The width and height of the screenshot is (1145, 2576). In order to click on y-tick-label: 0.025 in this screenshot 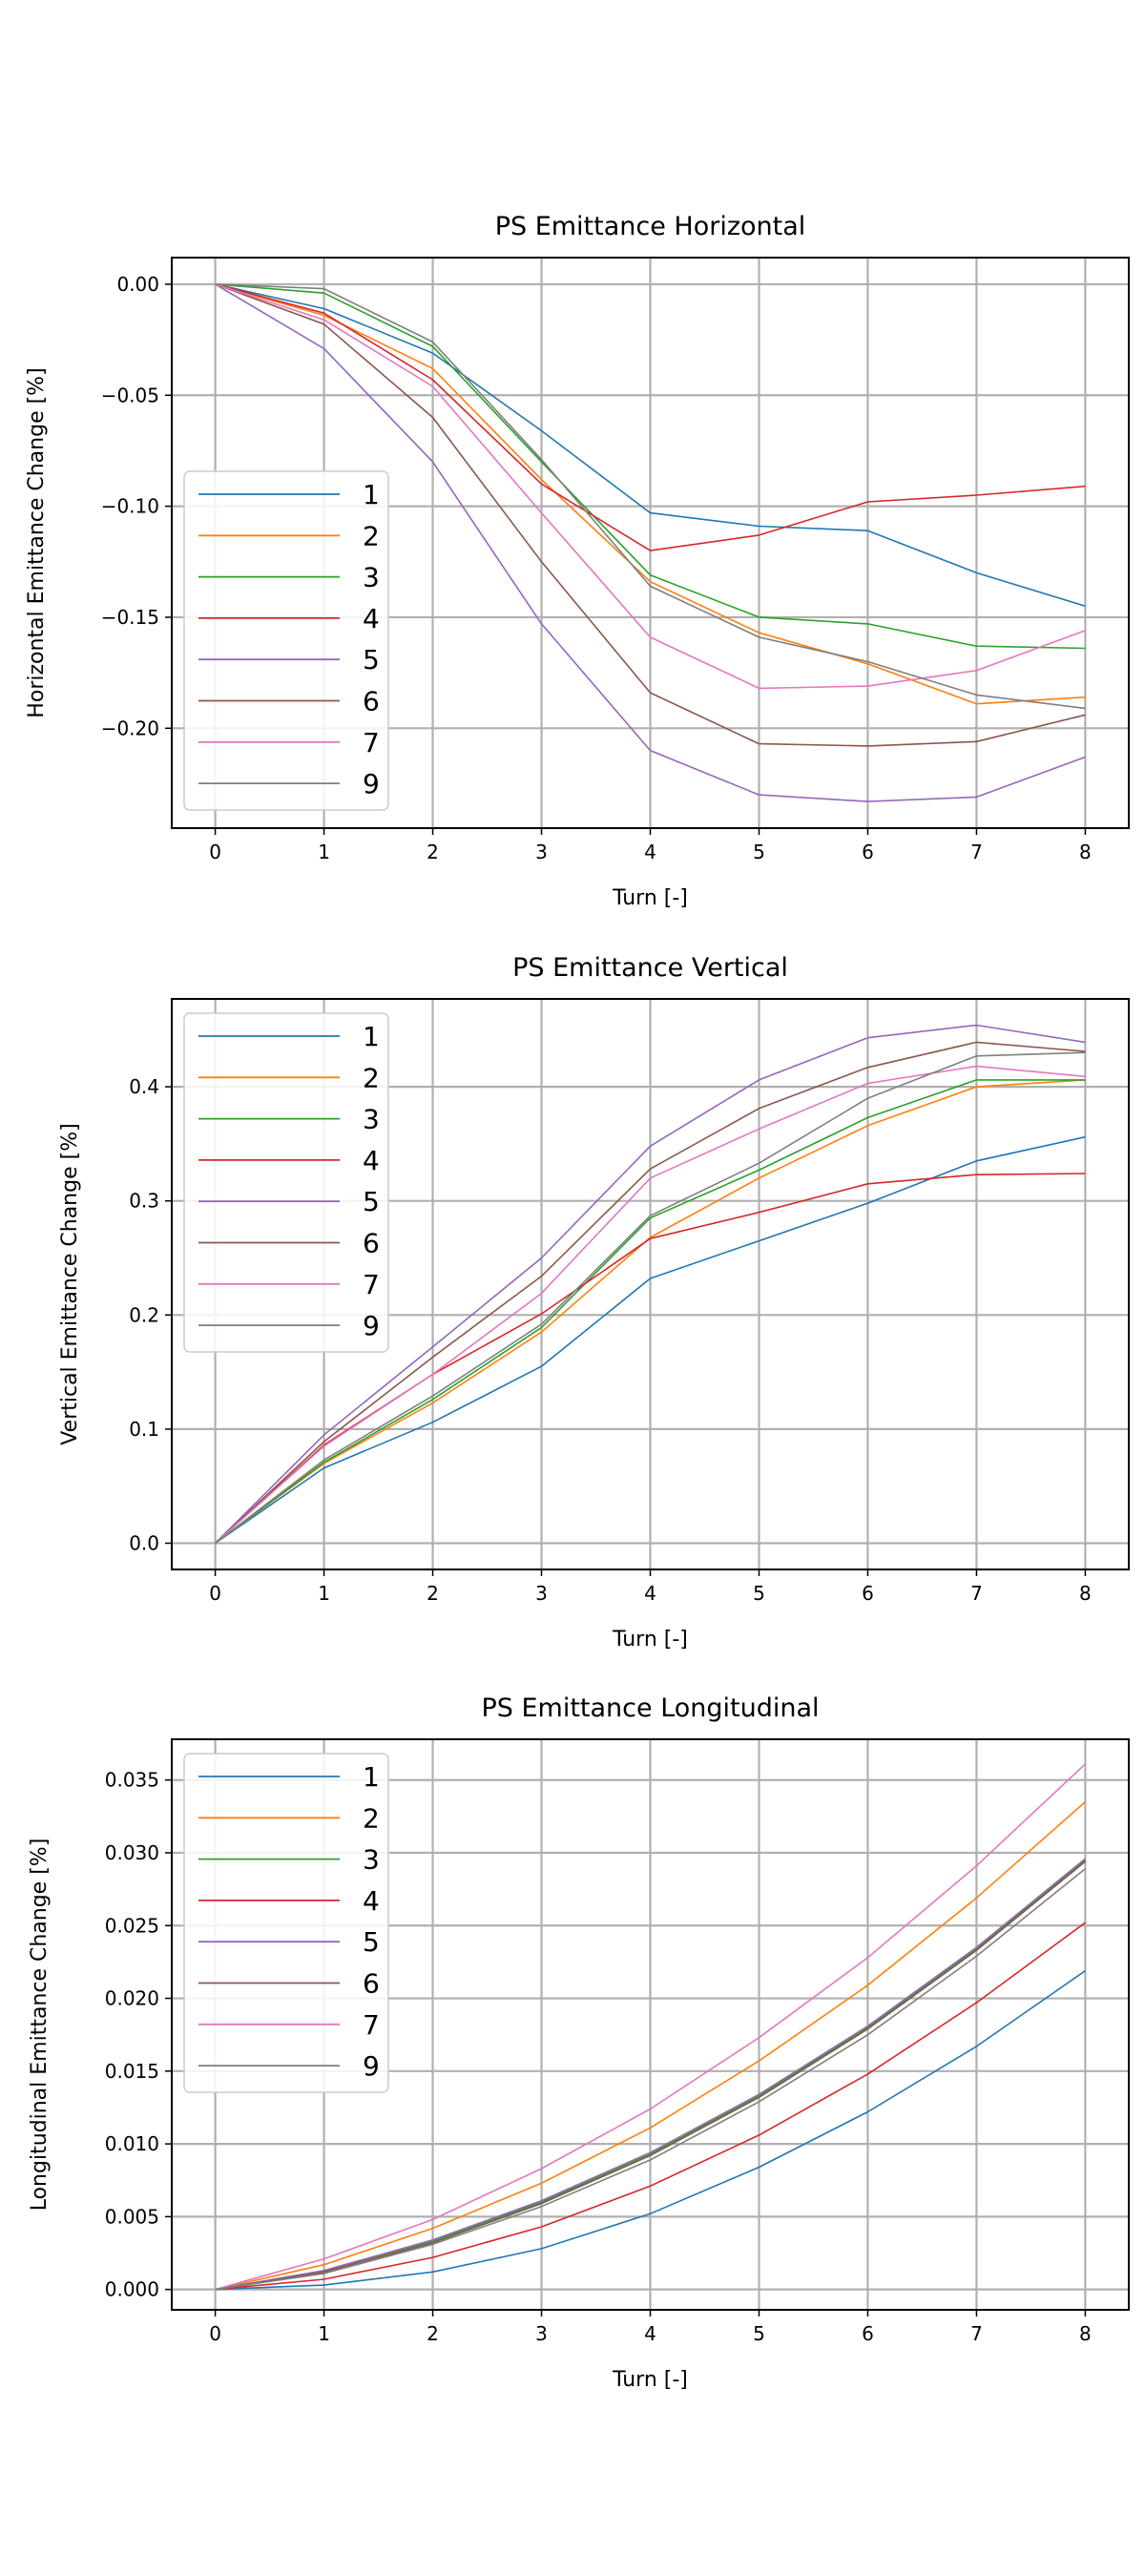, I will do `click(132, 1925)`.